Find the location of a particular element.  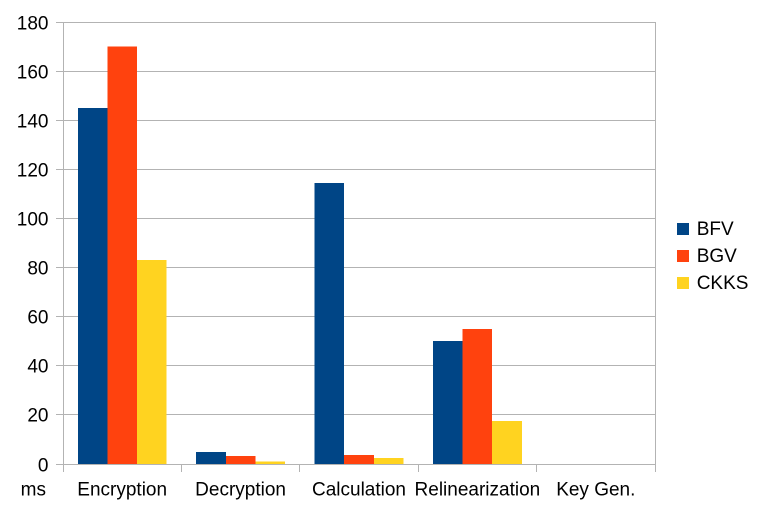

svg-text: 140 is located at coordinates (33, 121).